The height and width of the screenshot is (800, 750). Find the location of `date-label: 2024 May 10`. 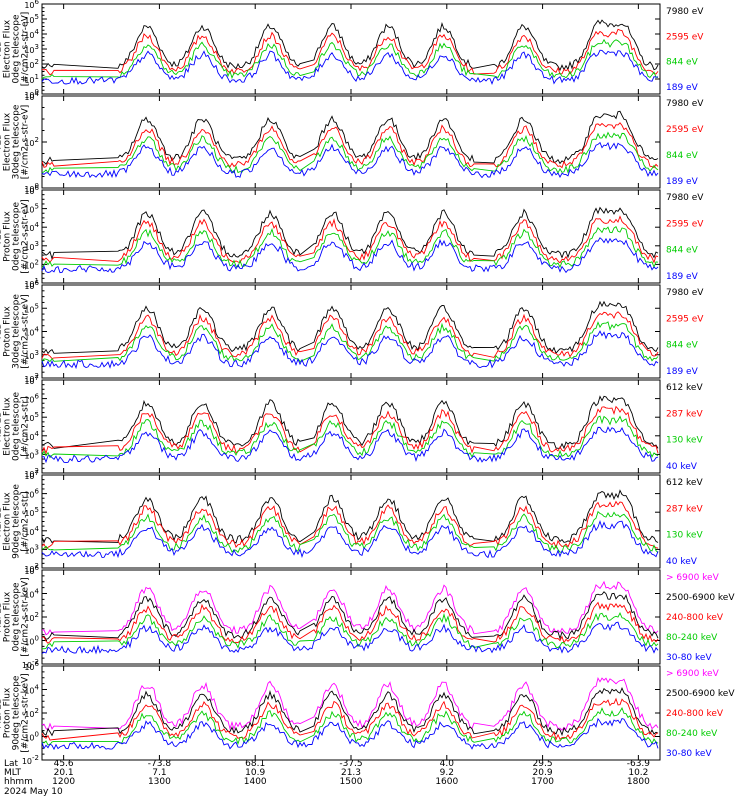

date-label: 2024 May 10 is located at coordinates (33, 792).